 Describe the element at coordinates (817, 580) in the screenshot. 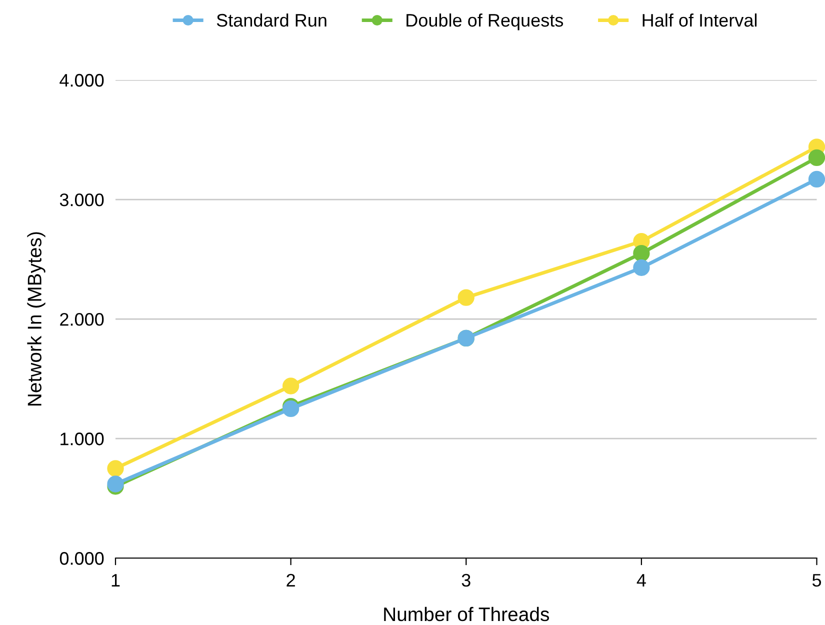

I see `x-tick-label: 5` at that location.